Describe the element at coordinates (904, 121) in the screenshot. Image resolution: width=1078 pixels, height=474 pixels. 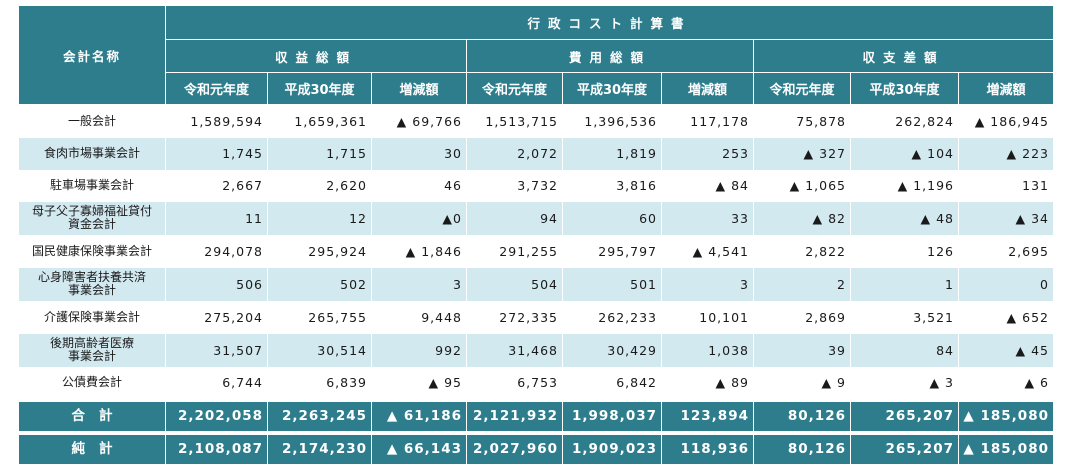
I see `value-cell: 262,824` at that location.